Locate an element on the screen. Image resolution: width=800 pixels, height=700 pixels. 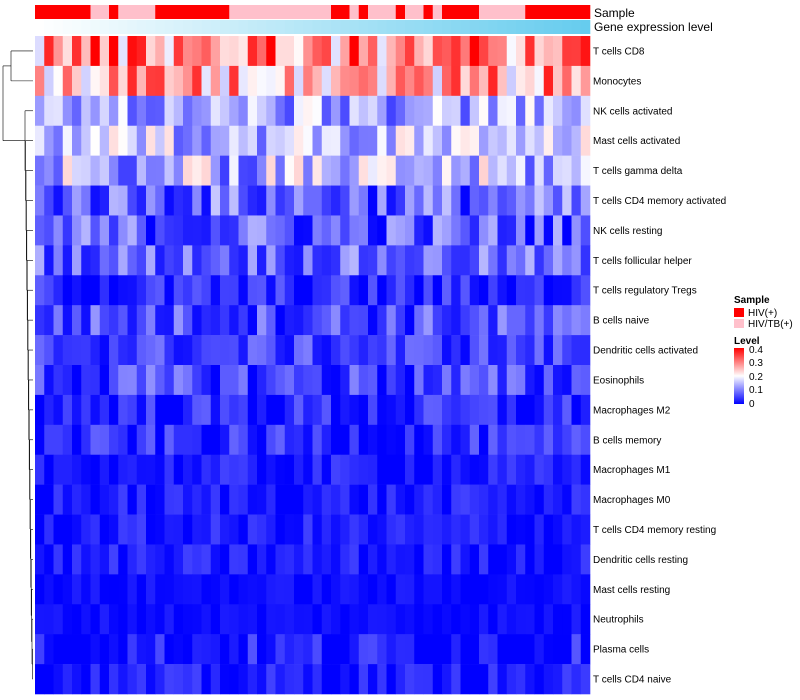
row-label: Dendritic cells activated is located at coordinates (645, 351).